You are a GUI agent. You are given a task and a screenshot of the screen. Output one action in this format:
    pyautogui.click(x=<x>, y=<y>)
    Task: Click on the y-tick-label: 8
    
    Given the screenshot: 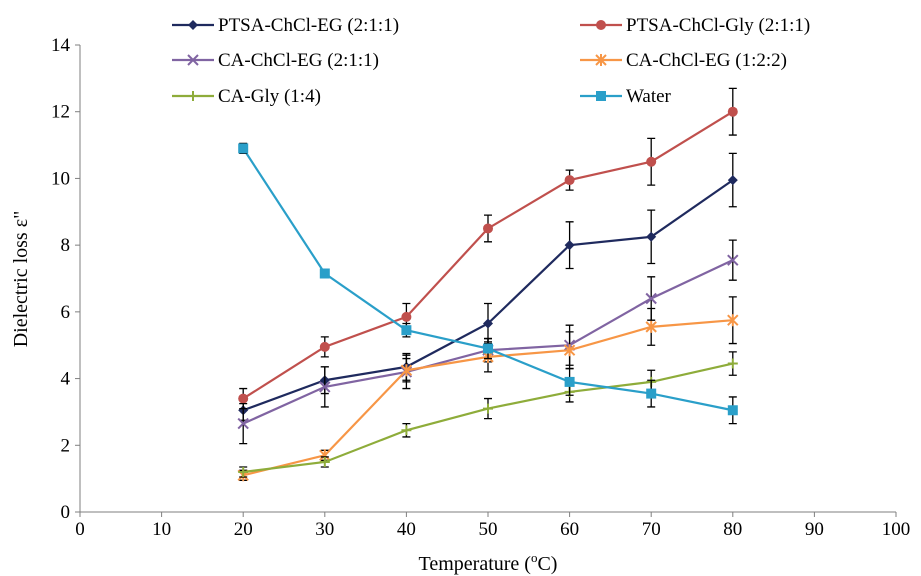 What is the action you would take?
    pyautogui.click(x=66, y=245)
    